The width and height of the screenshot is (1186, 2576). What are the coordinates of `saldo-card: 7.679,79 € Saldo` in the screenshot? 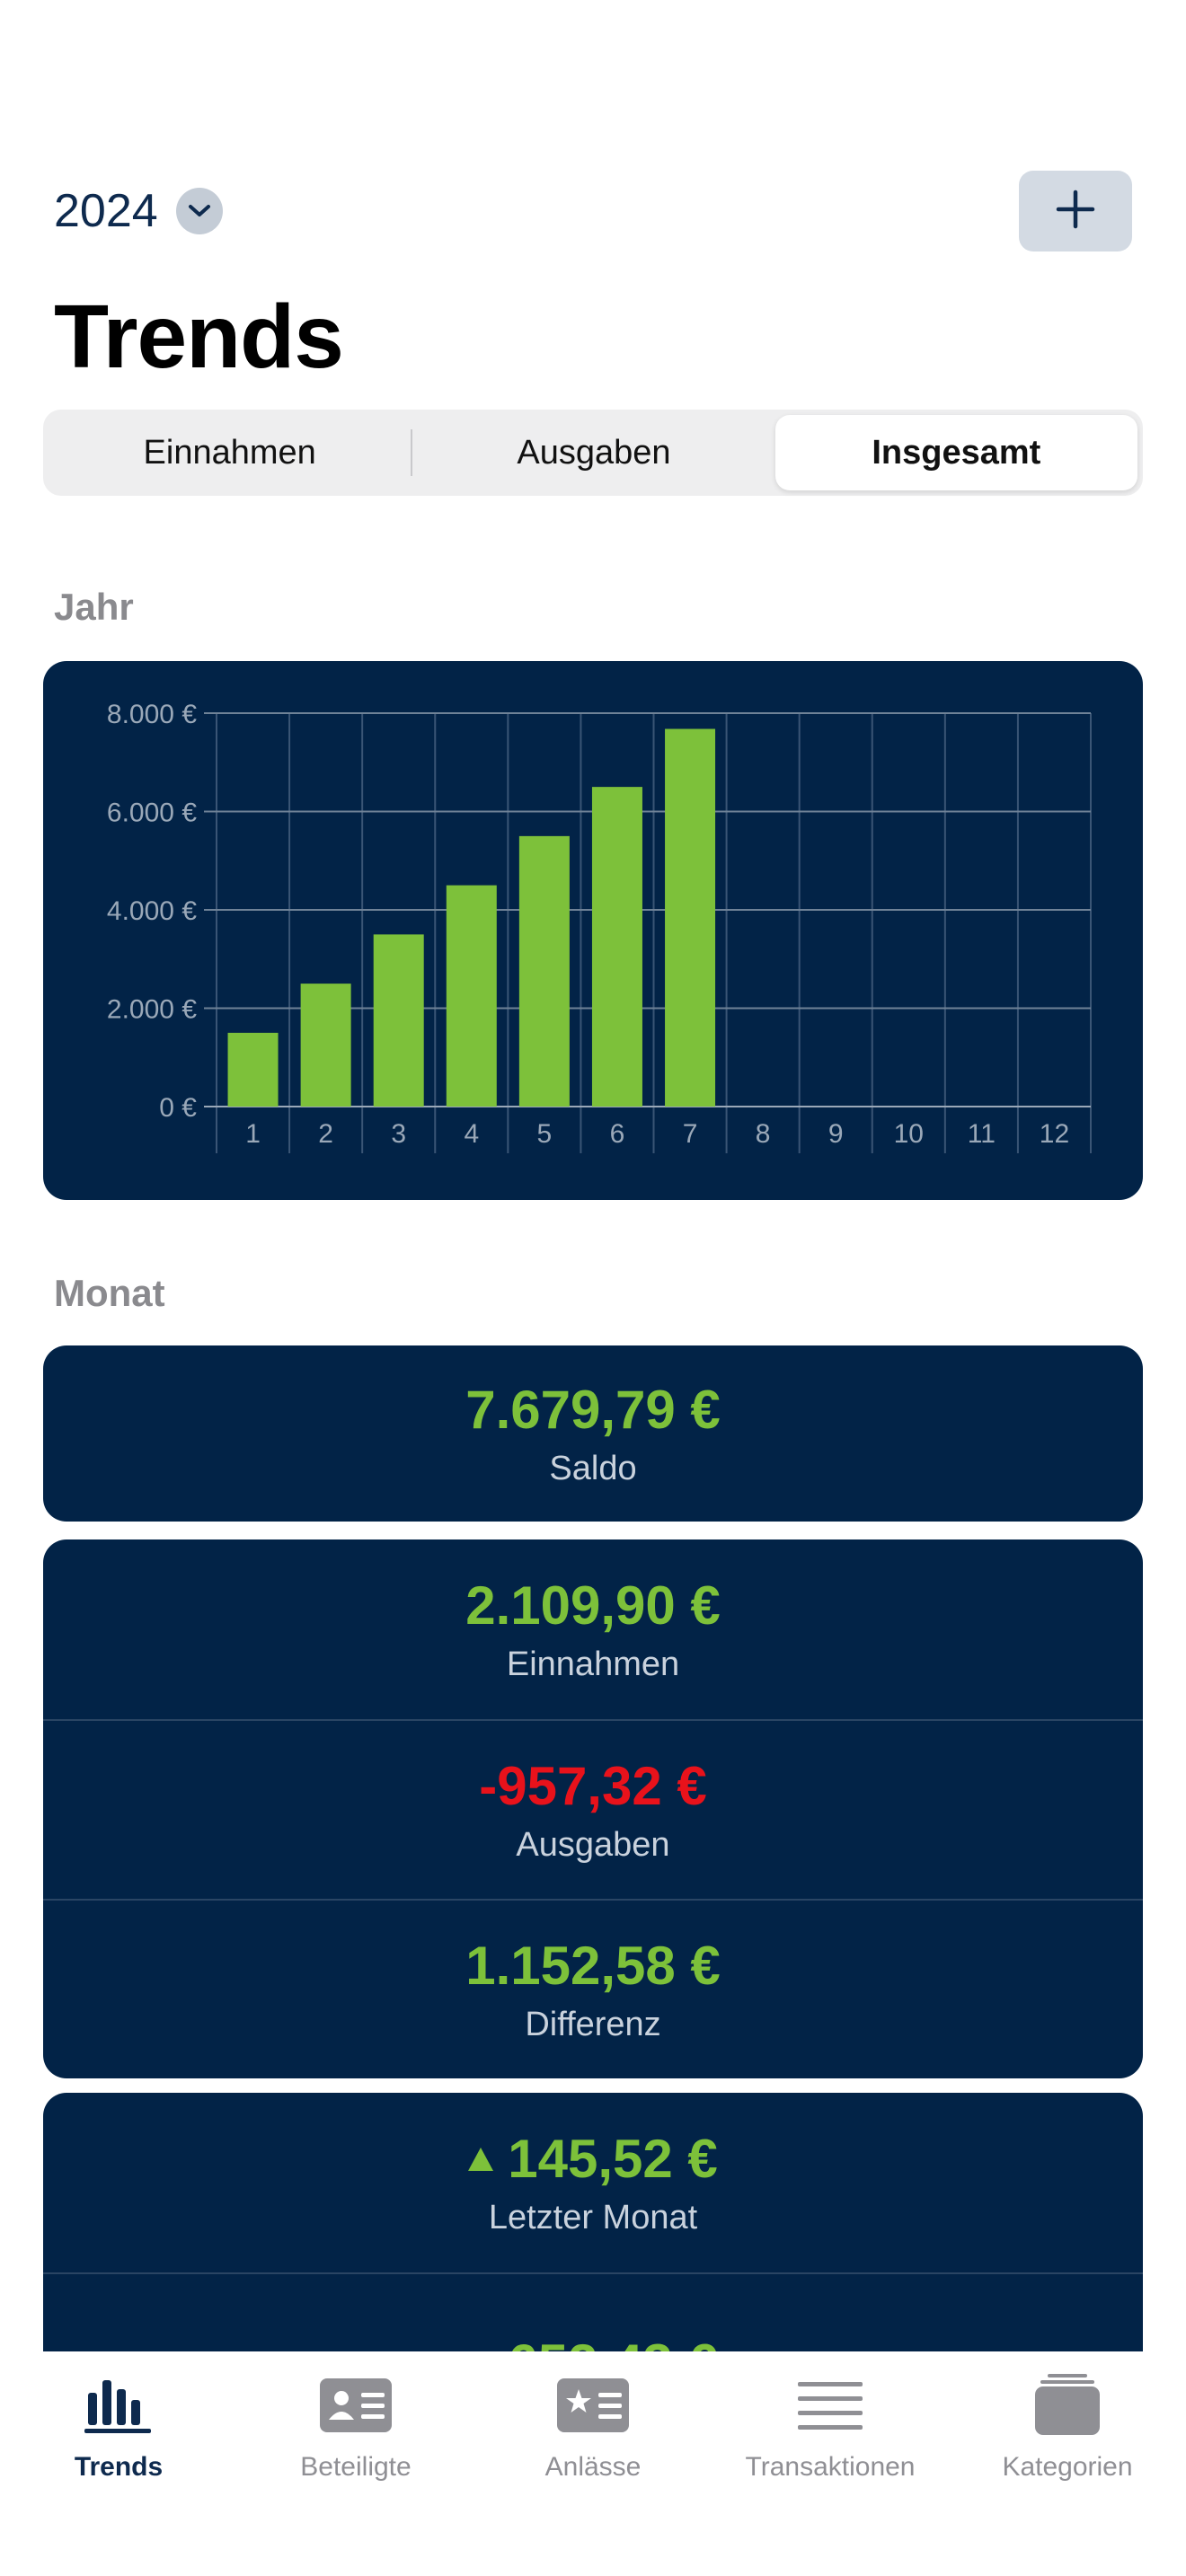 It's located at (593, 1433).